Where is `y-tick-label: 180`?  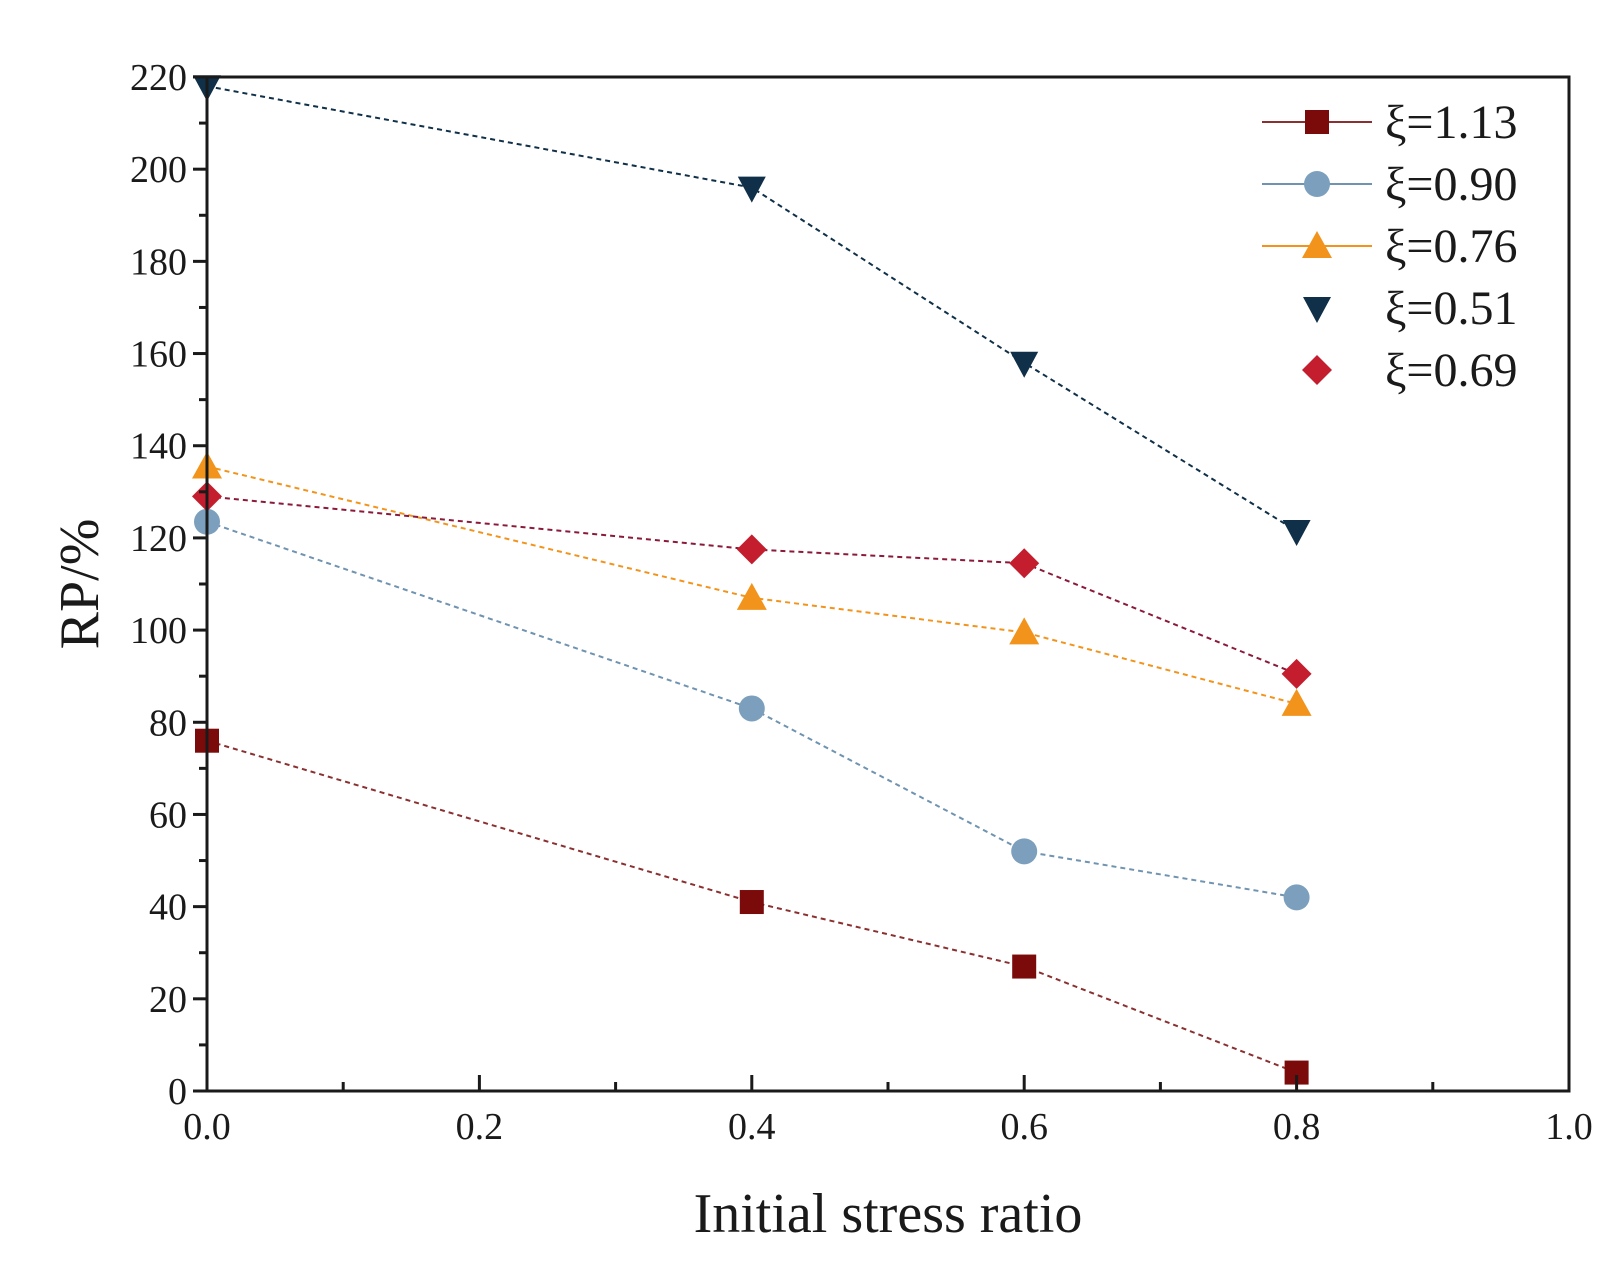
y-tick-label: 180 is located at coordinates (158, 262).